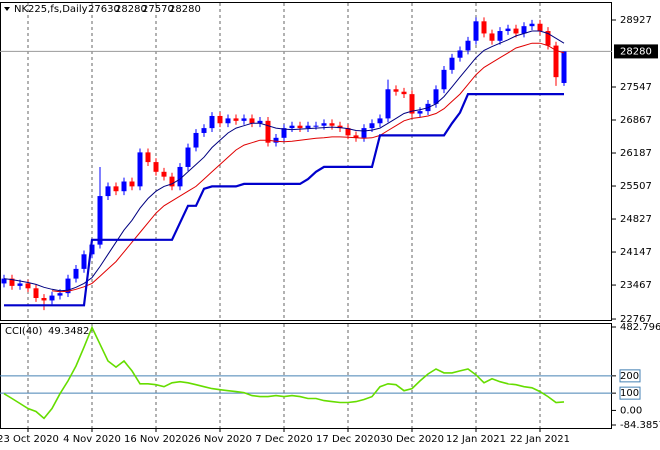  I want to click on y-tick-label: 26867, so click(636, 120).